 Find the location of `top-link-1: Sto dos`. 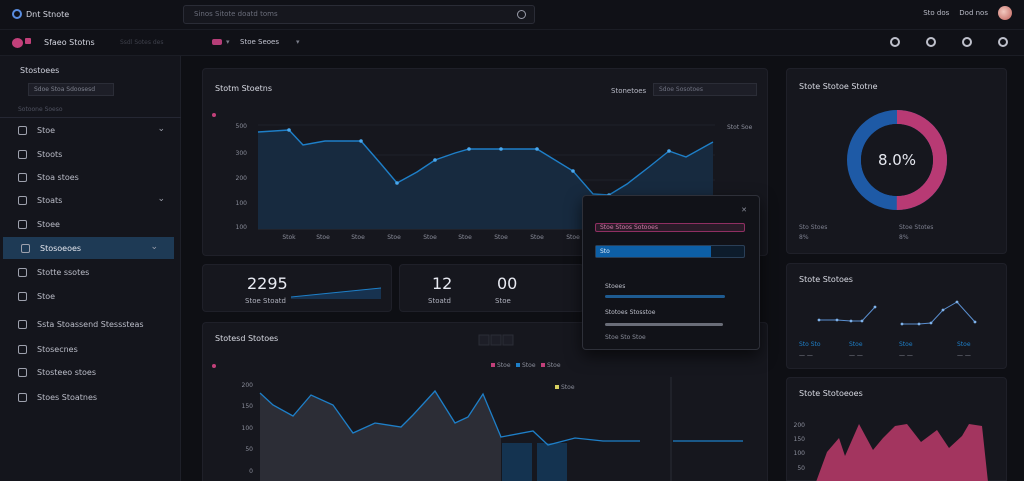

top-link-1: Sto dos is located at coordinates (936, 13).